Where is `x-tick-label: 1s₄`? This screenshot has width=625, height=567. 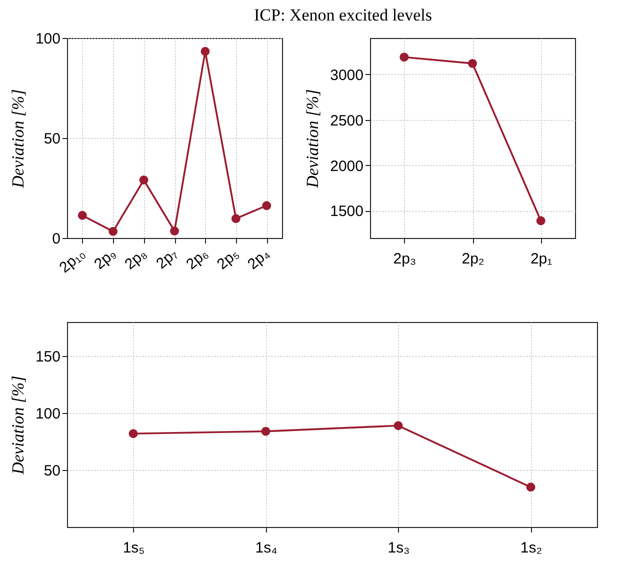 x-tick-label: 1s₄ is located at coordinates (266, 548).